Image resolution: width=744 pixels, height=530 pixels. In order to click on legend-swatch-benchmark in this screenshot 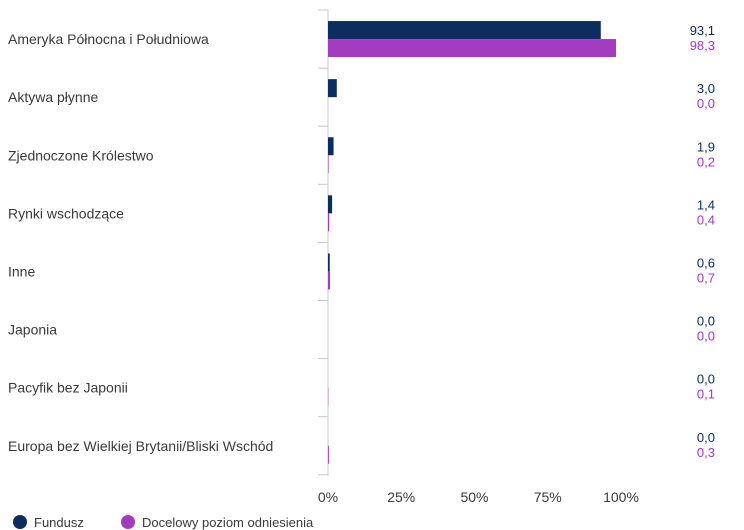, I will do `click(128, 522)`.